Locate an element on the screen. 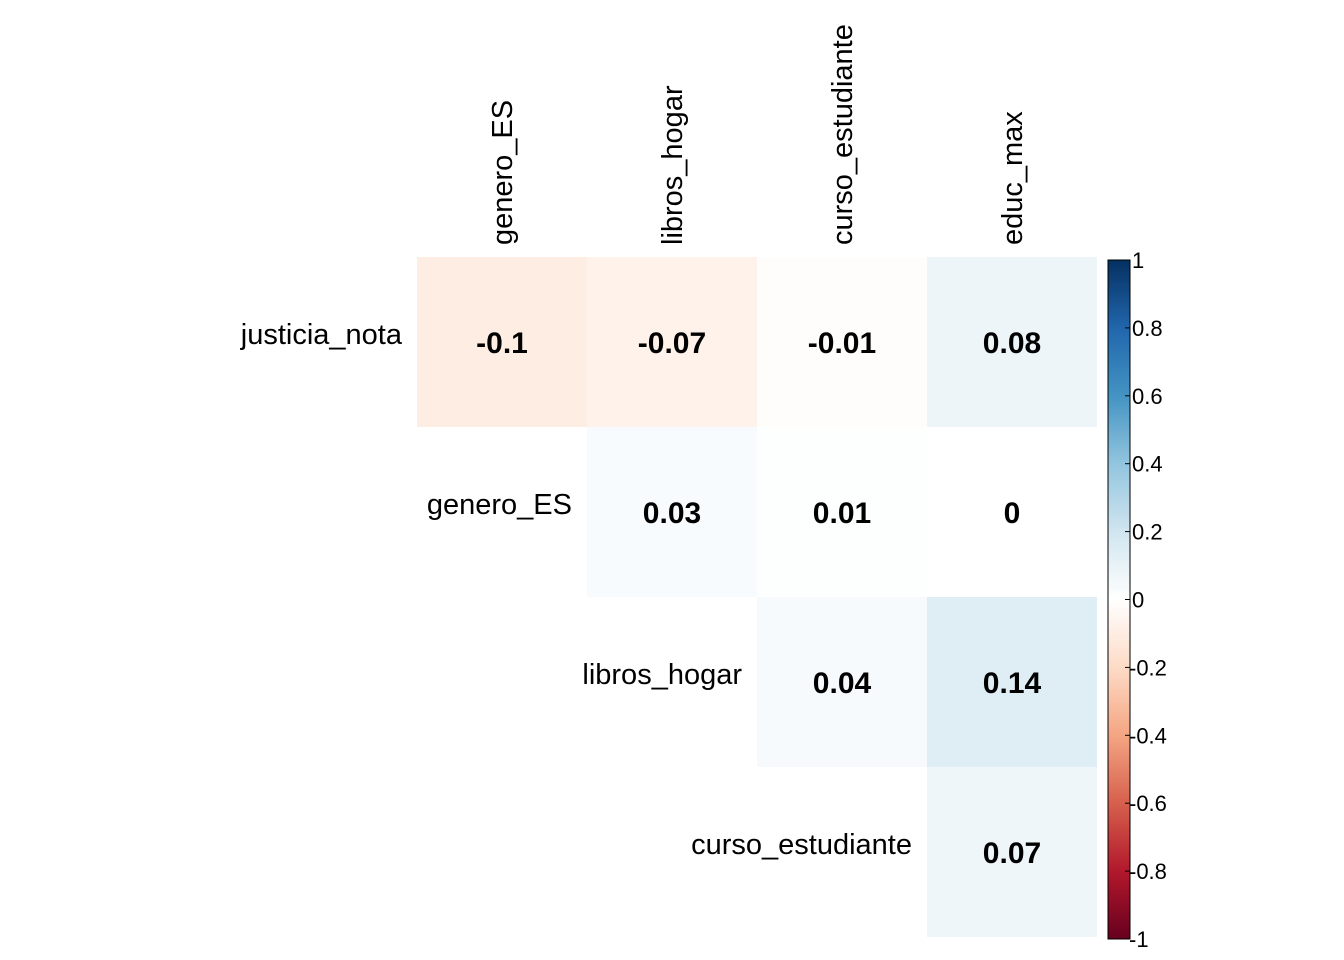 The width and height of the screenshot is (1344, 960). cell-value-label: -0.1 is located at coordinates (502, 343).